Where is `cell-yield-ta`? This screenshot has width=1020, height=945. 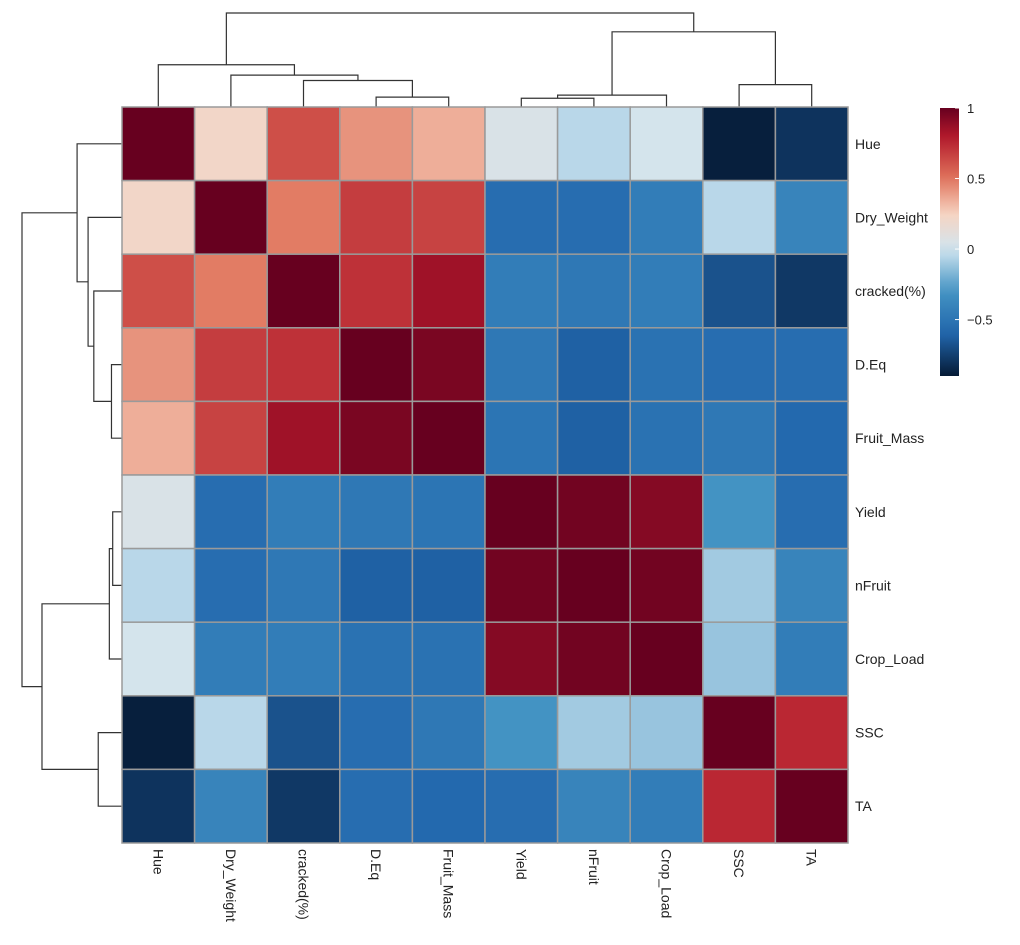
cell-yield-ta is located at coordinates (811, 512).